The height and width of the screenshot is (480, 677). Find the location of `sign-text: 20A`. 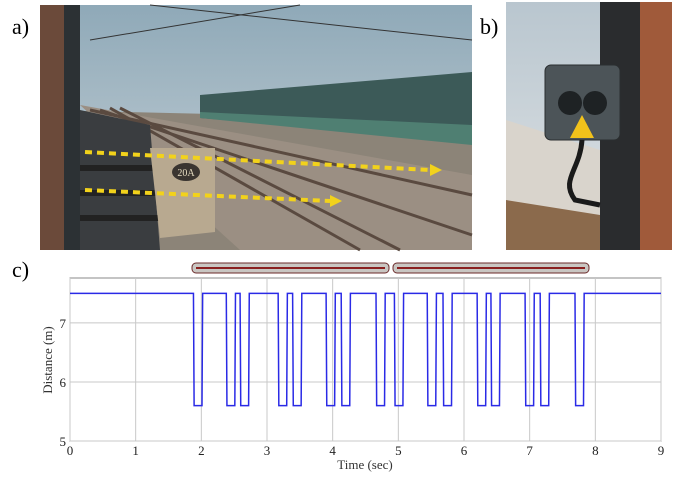

sign-text: 20A is located at coordinates (186, 173).